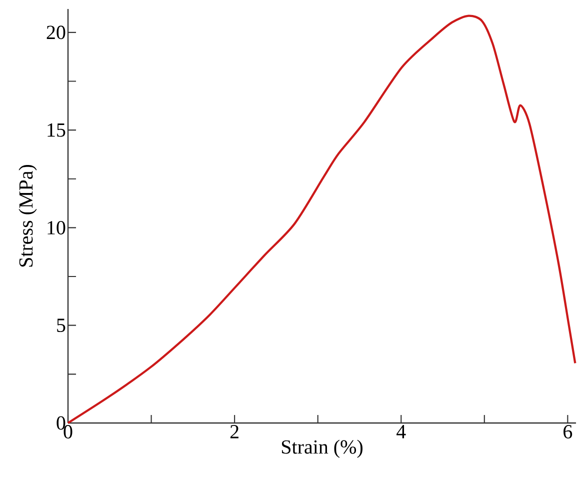 The height and width of the screenshot is (484, 577). What do you see at coordinates (61, 423) in the screenshot?
I see `y-tick-label: 0` at bounding box center [61, 423].